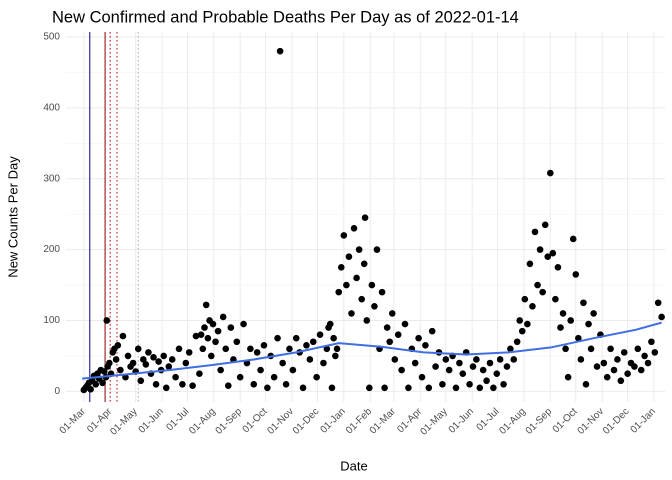 The image size is (672, 480). What do you see at coordinates (512, 421) in the screenshot?
I see `x-tick-label: 01-Aug` at bounding box center [512, 421].